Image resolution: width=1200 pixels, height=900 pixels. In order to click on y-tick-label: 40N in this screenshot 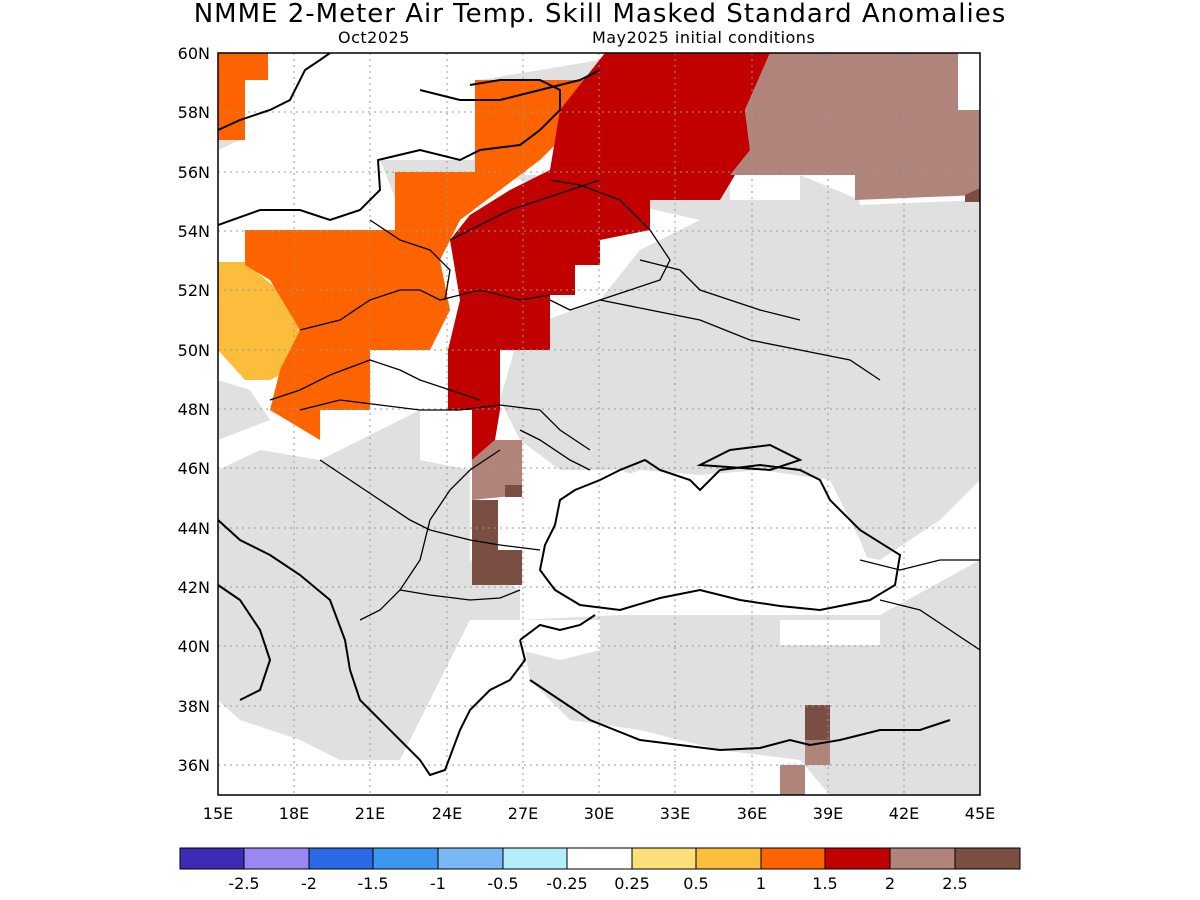, I will do `click(193, 646)`.